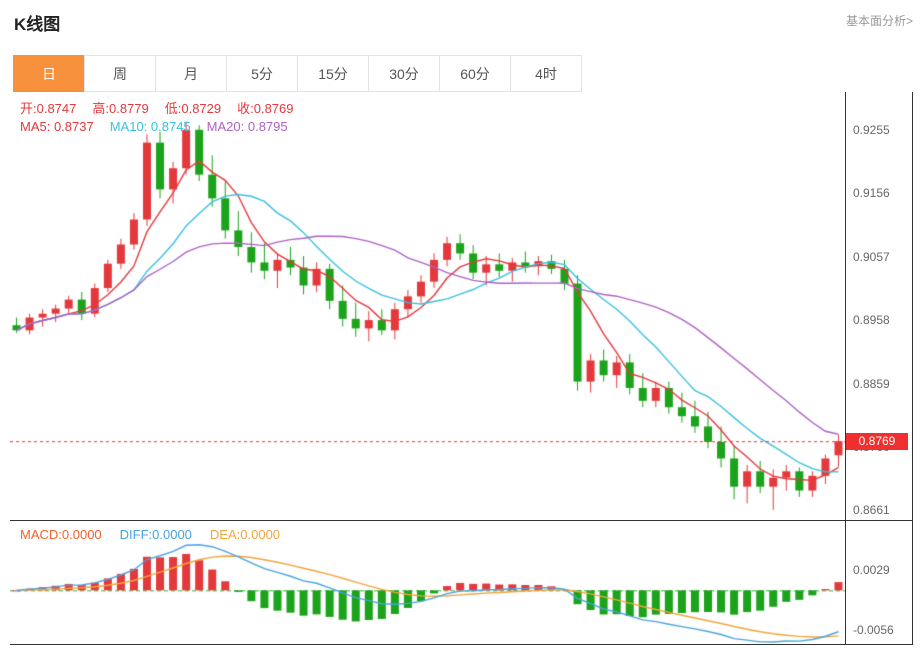 The height and width of the screenshot is (648, 921). Describe the element at coordinates (546, 73) in the screenshot. I see `tab-4hour: 4时` at that location.